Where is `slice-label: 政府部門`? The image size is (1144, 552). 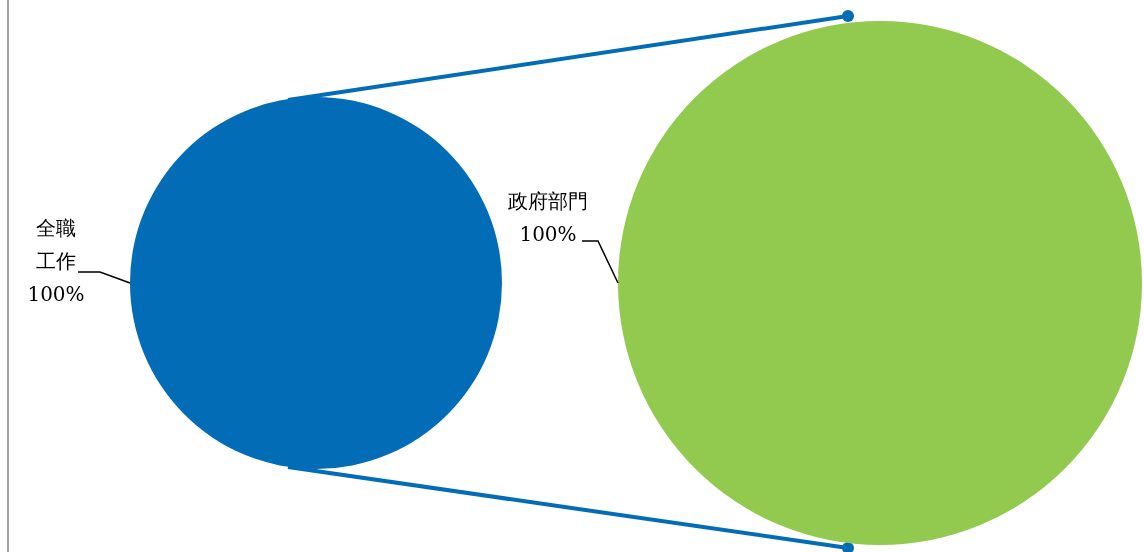
slice-label: 政府部門 is located at coordinates (548, 201).